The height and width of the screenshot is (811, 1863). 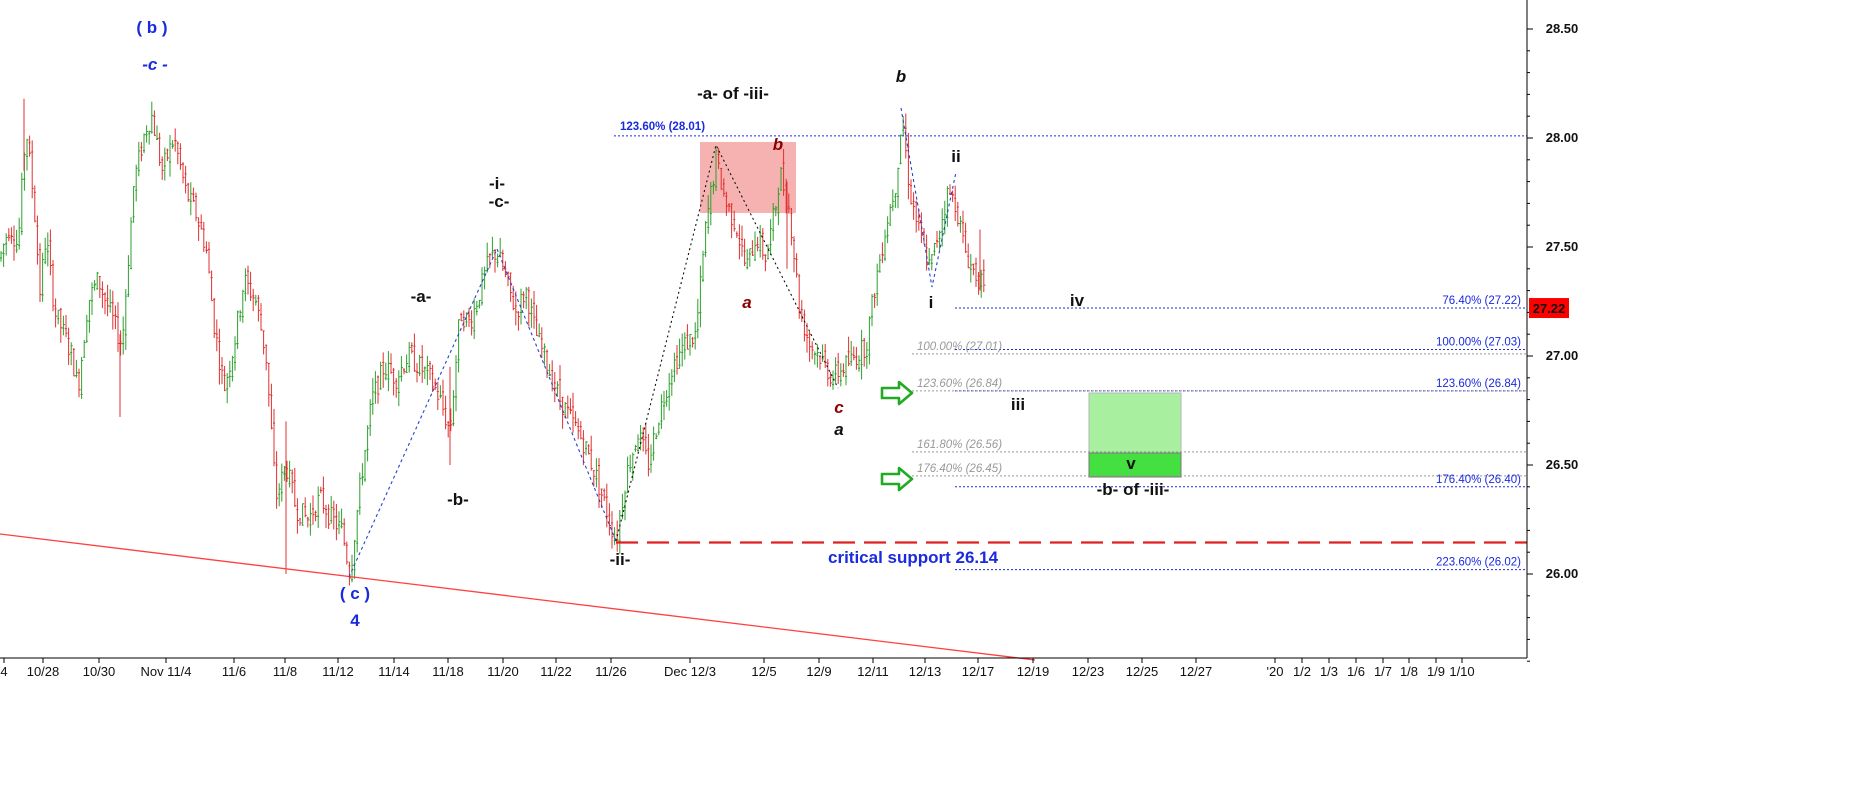 I want to click on date-tick-label: 1/7, so click(x=1383, y=671).